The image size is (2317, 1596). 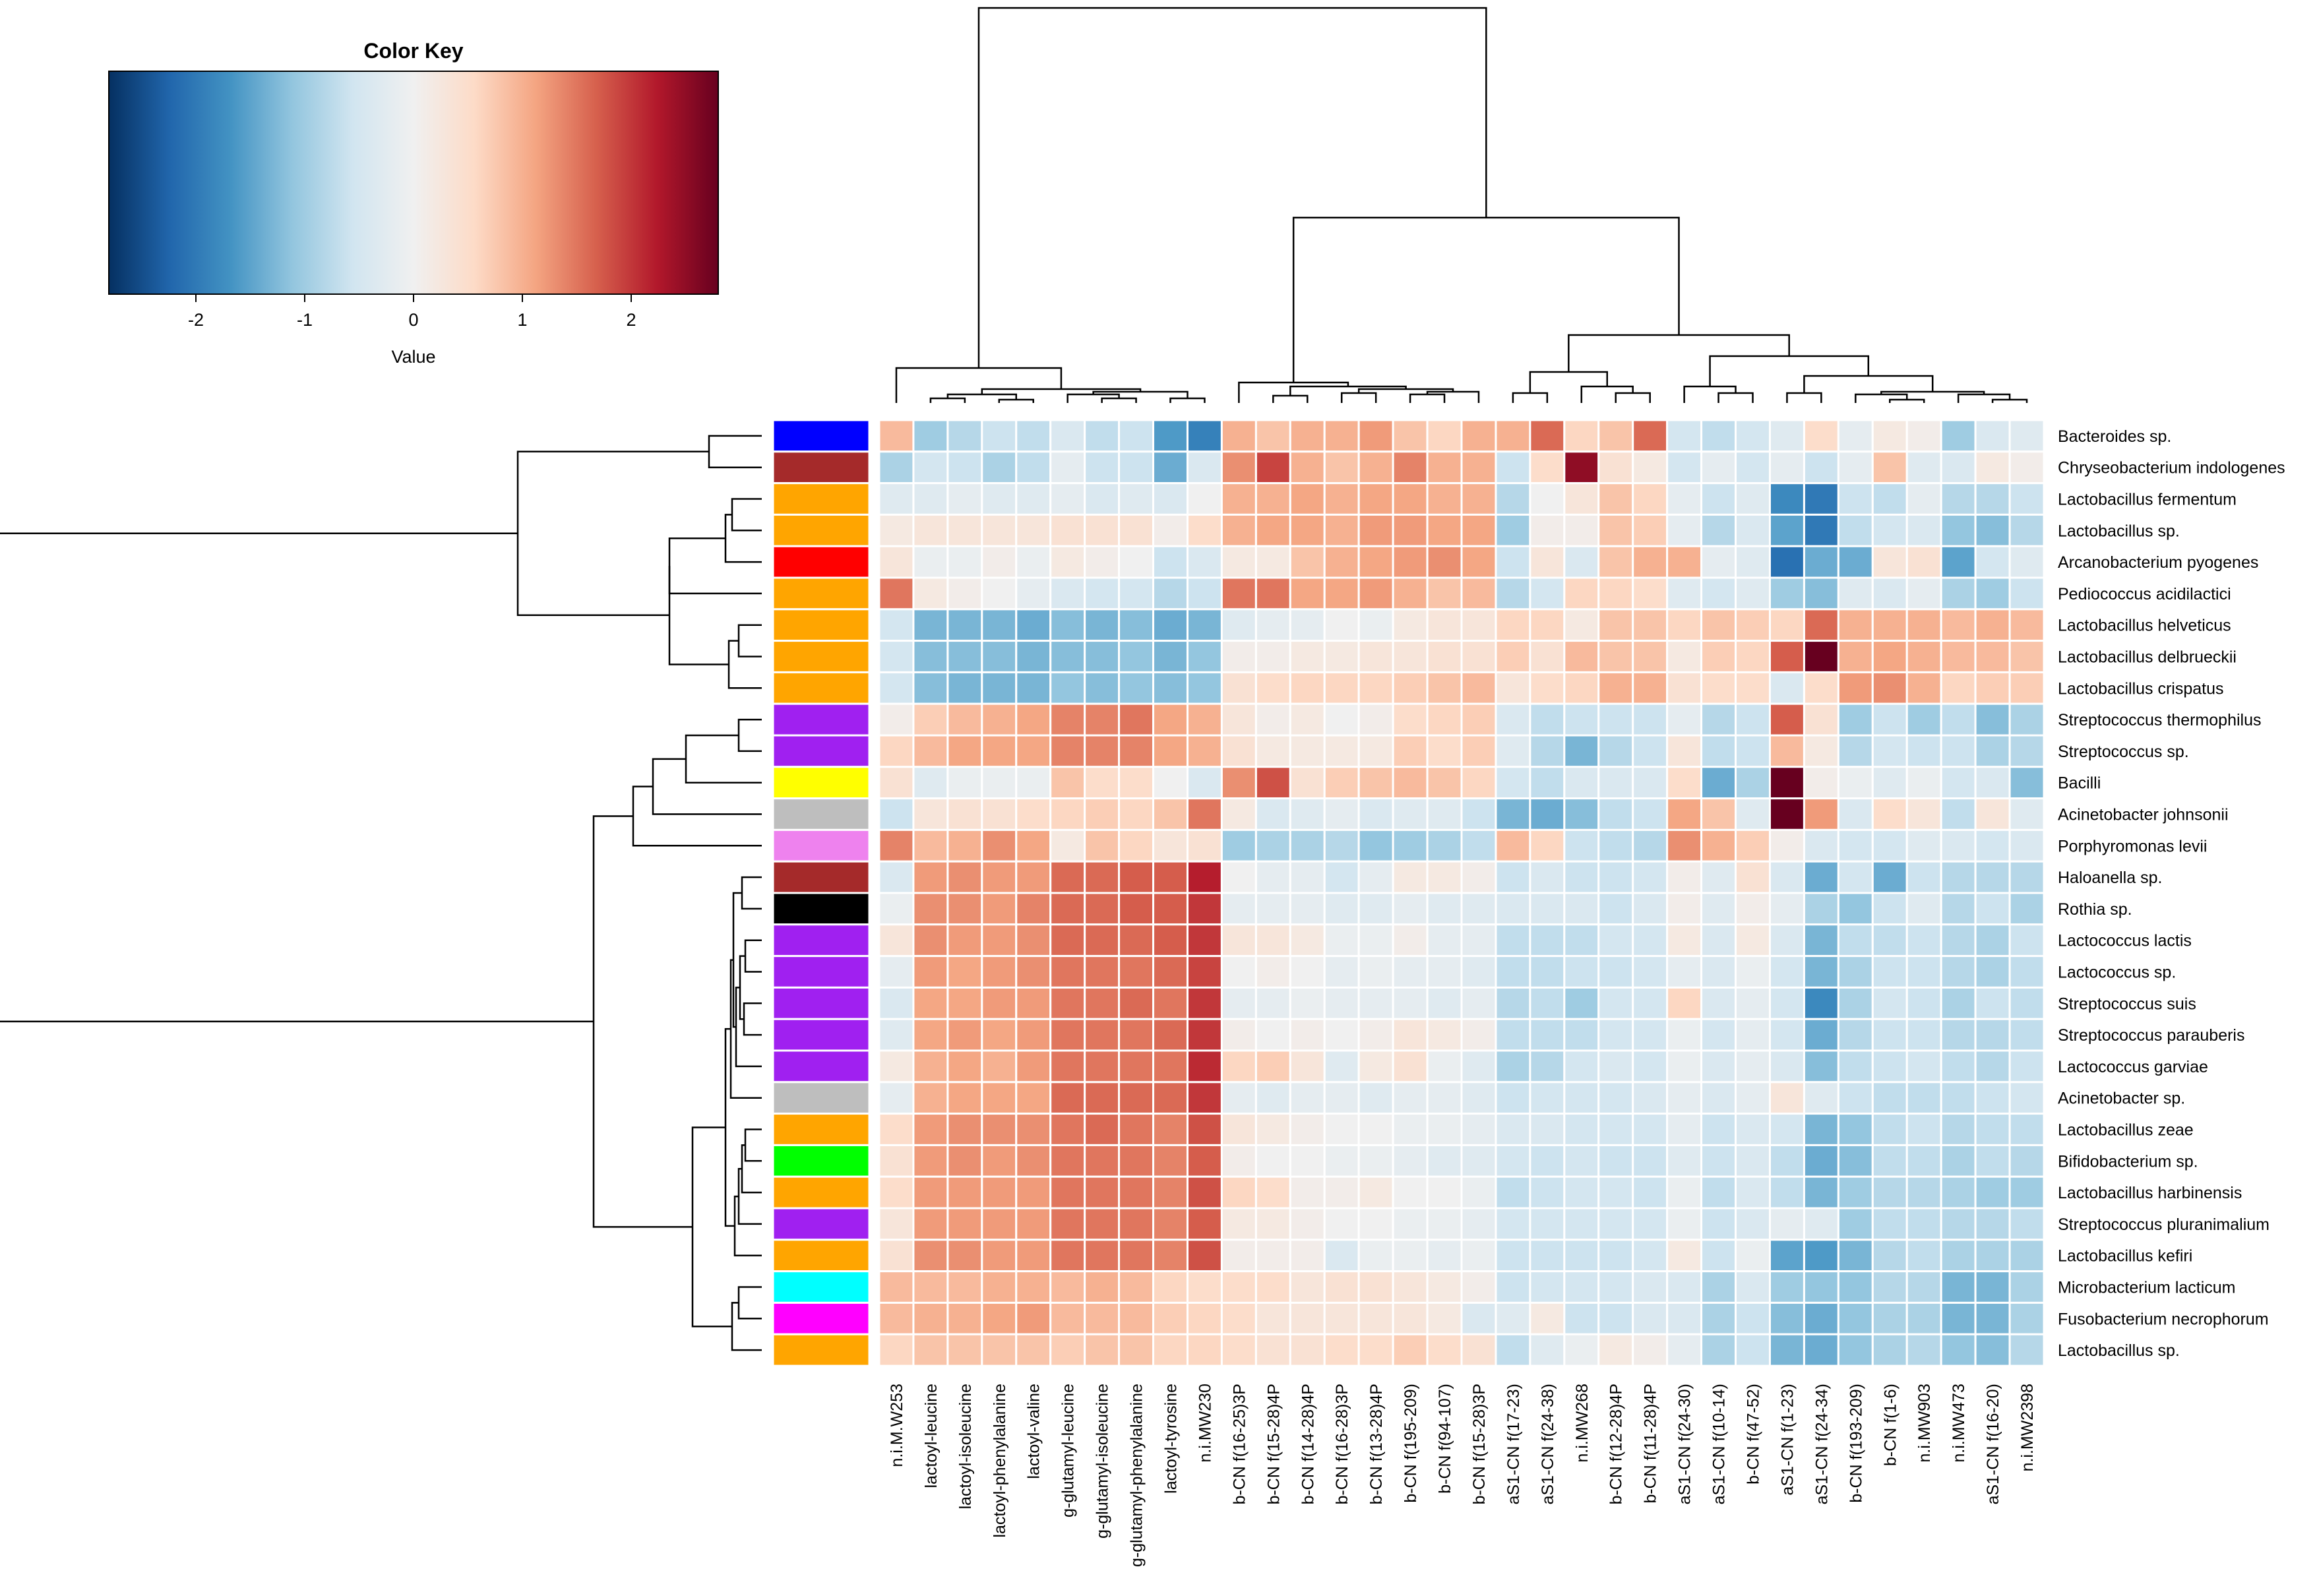 I want to click on column-label: n.i.MW2398, so click(x=2027, y=1427).